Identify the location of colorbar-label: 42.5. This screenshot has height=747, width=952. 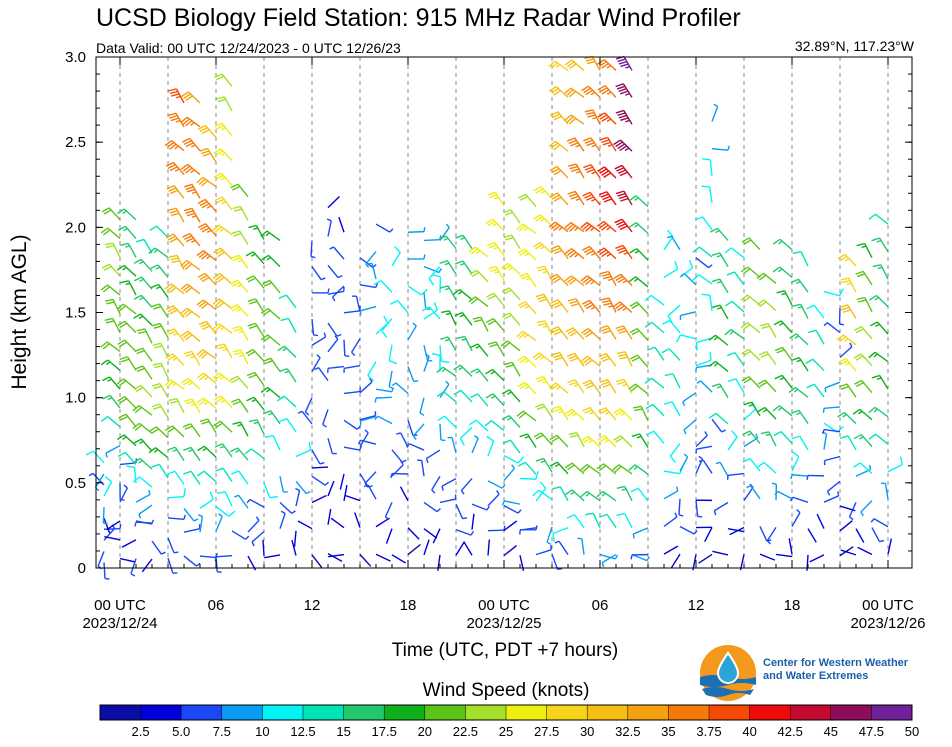
(790, 731).